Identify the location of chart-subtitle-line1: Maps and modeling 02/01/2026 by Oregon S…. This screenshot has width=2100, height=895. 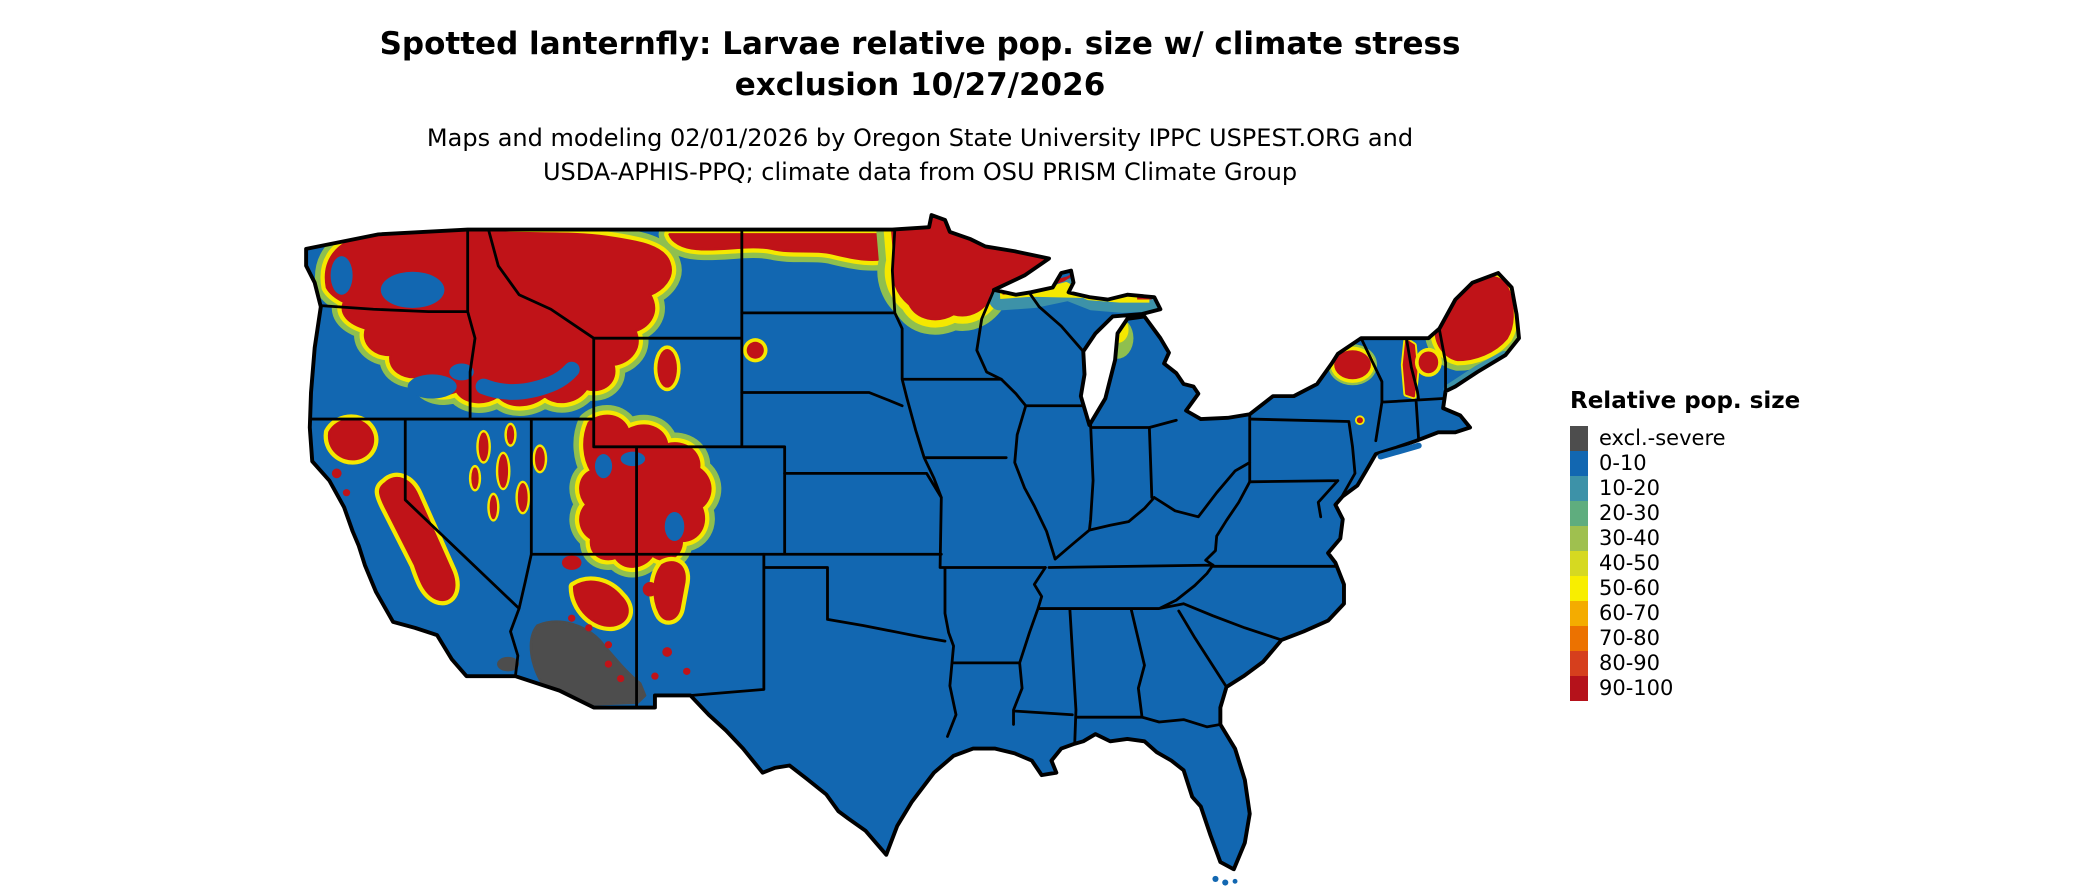
(920, 138).